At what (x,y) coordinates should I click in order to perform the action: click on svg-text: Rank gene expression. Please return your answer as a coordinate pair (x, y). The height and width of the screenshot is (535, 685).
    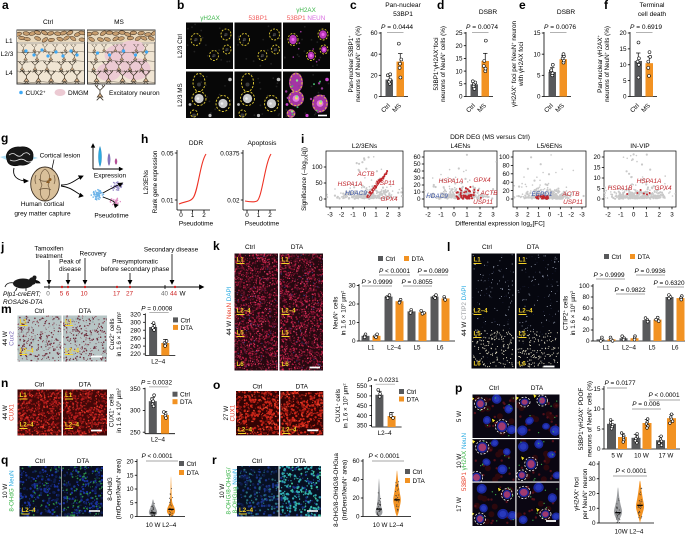
    Looking at the image, I should click on (155, 181).